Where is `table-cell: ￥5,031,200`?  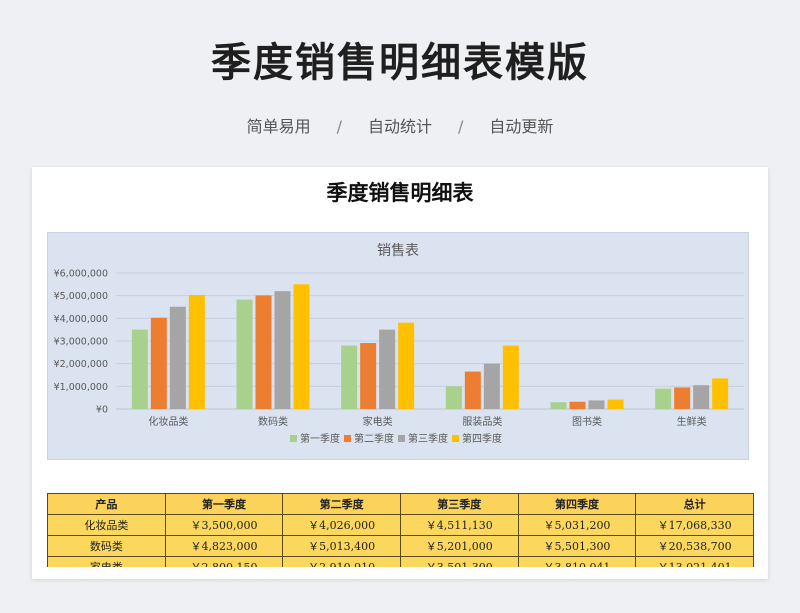 table-cell: ￥5,031,200 is located at coordinates (577, 525).